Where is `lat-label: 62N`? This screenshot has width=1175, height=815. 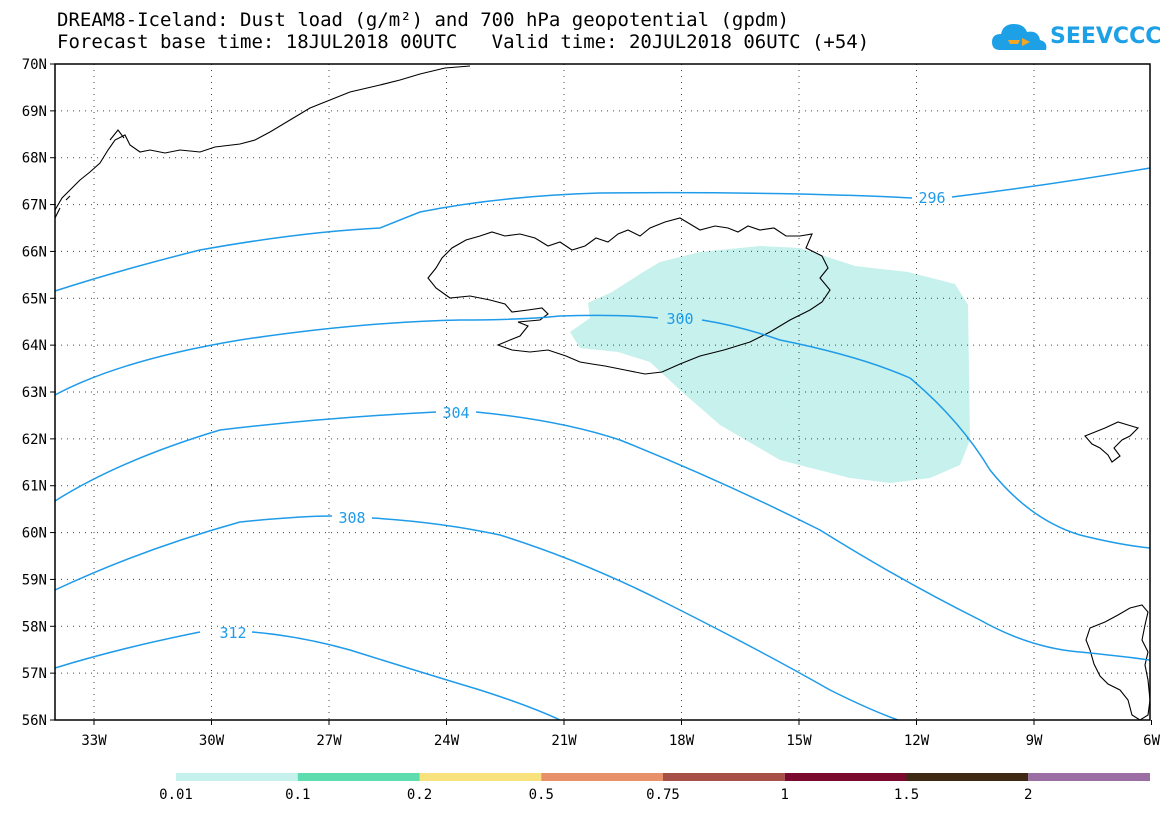 lat-label: 62N is located at coordinates (34, 440).